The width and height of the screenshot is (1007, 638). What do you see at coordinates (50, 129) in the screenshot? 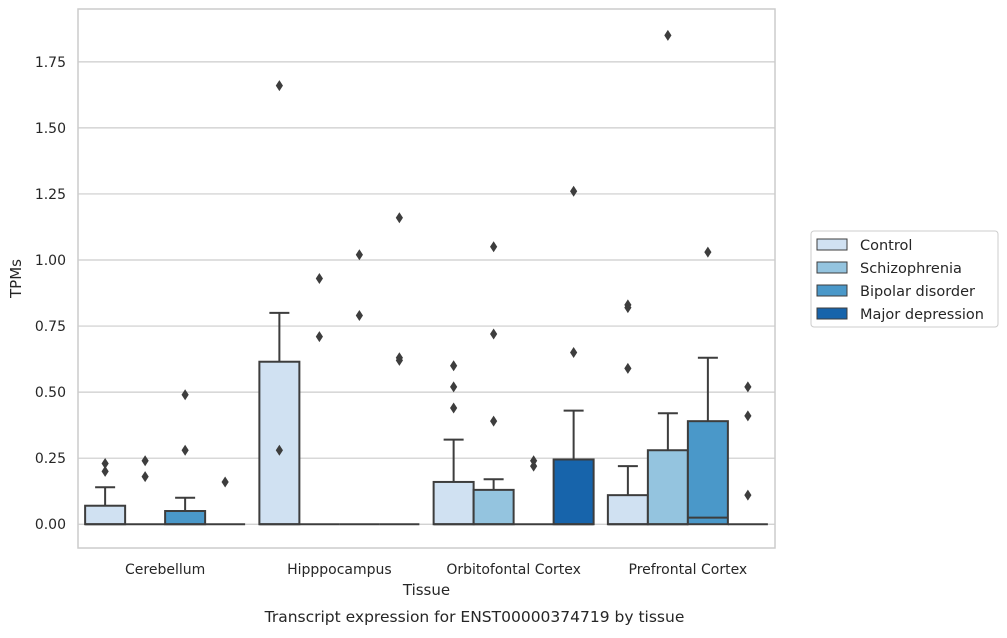
I see `y-tick-label: 1.50` at bounding box center [50, 129].